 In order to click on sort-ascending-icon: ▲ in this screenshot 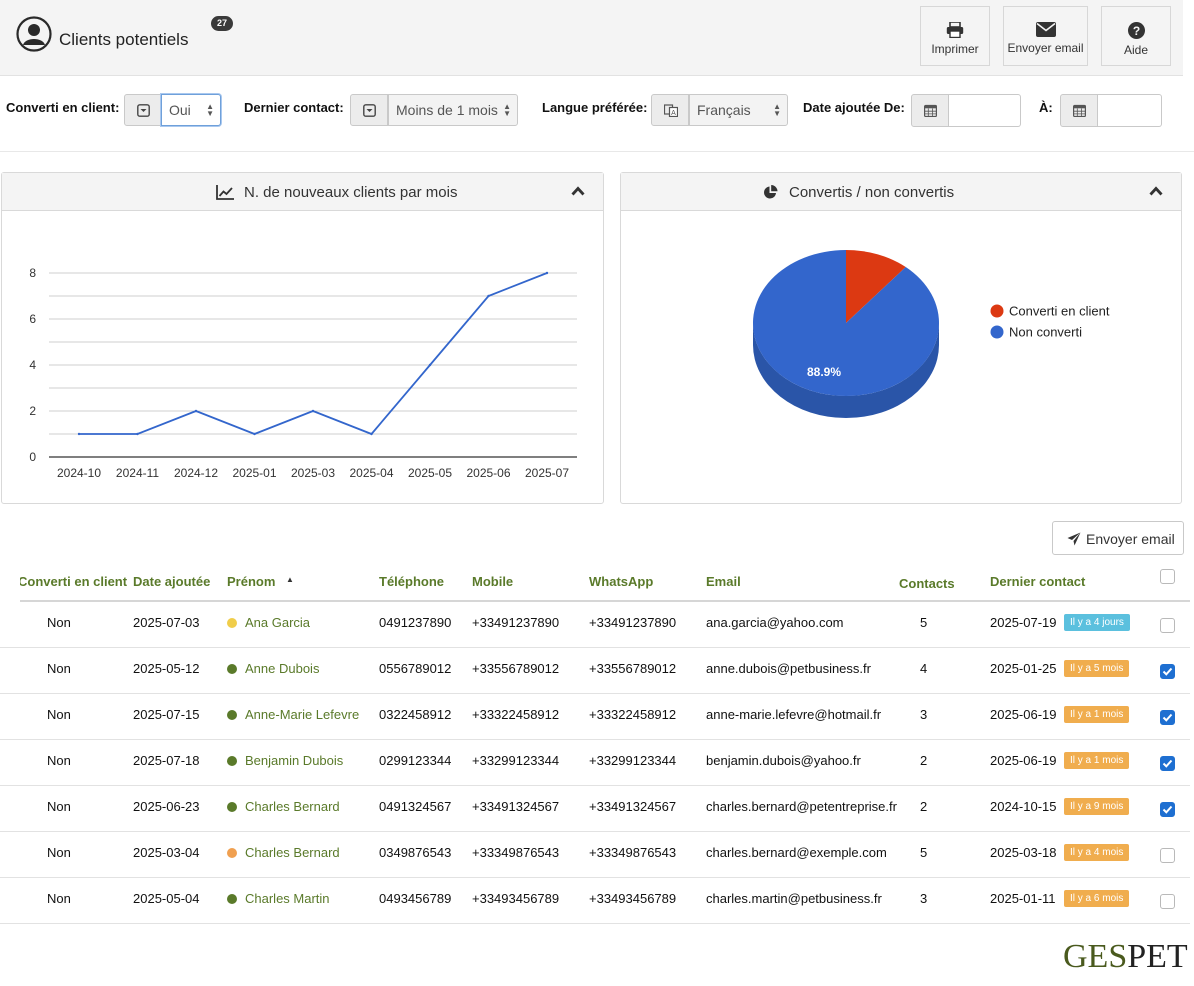, I will do `click(290, 579)`.